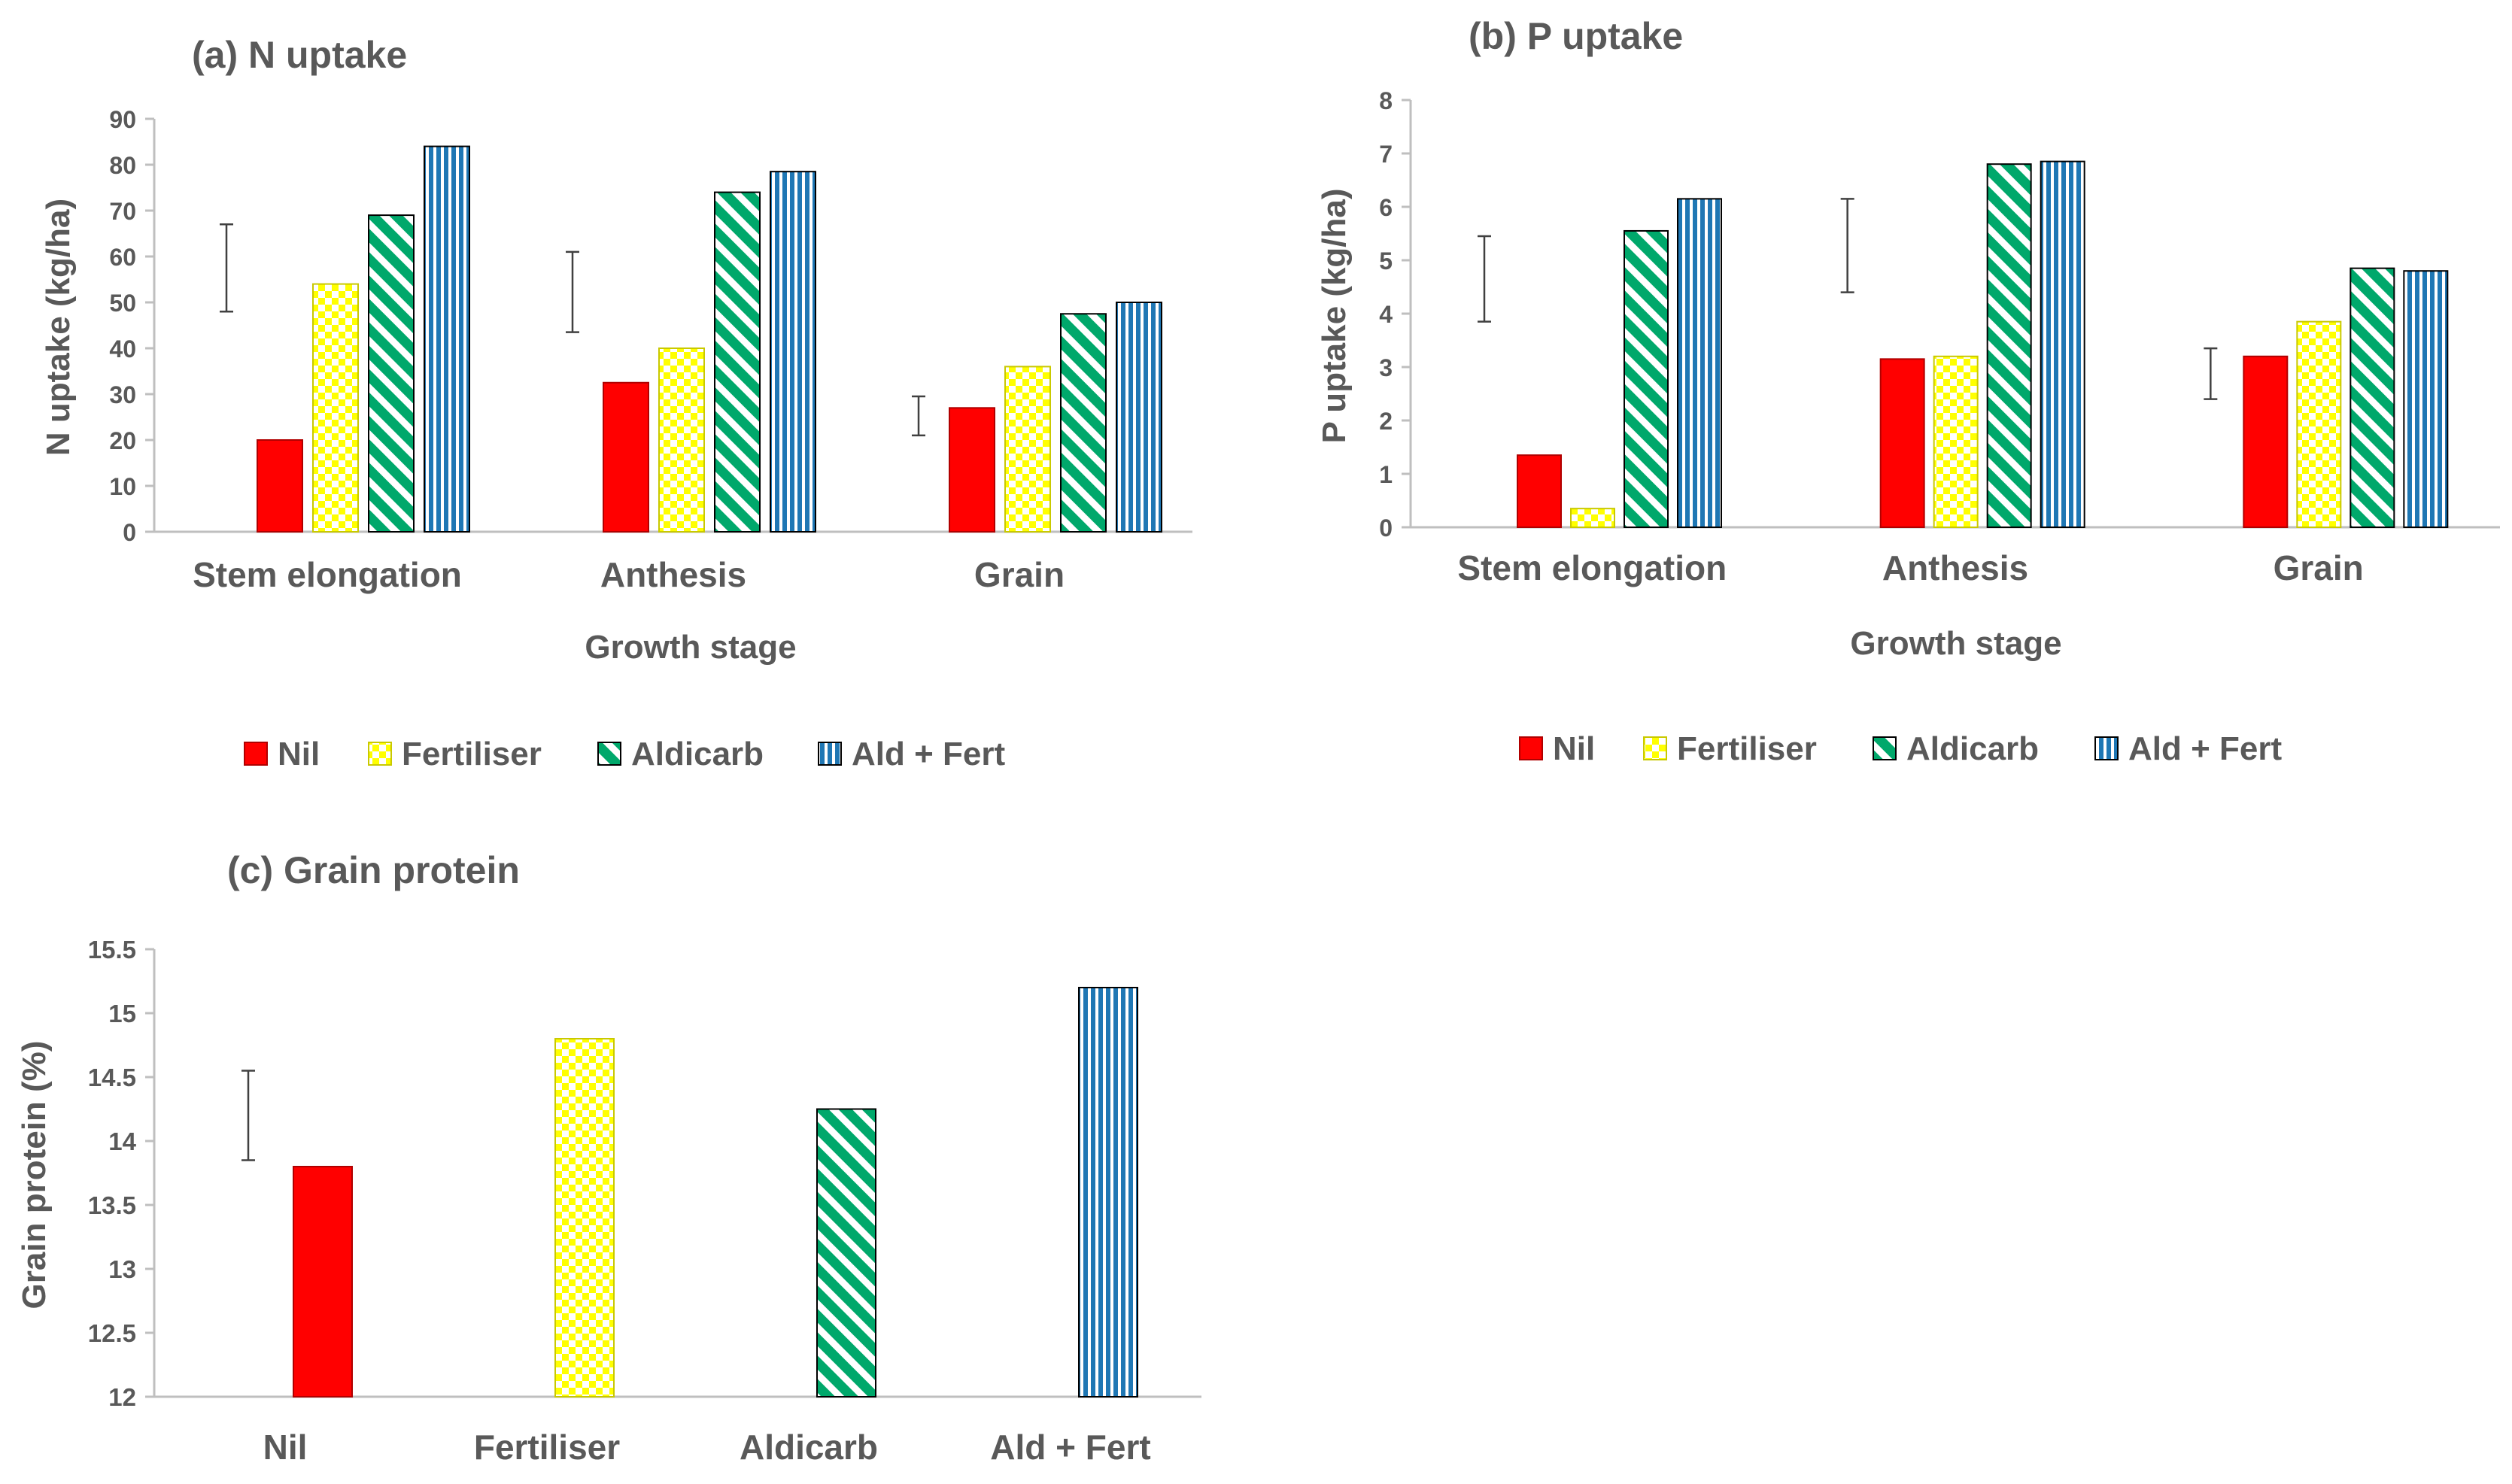 The image size is (2512, 1484). What do you see at coordinates (2205, 748) in the screenshot?
I see `chart-b-legend-label-ald-fert: Ald + Fert` at bounding box center [2205, 748].